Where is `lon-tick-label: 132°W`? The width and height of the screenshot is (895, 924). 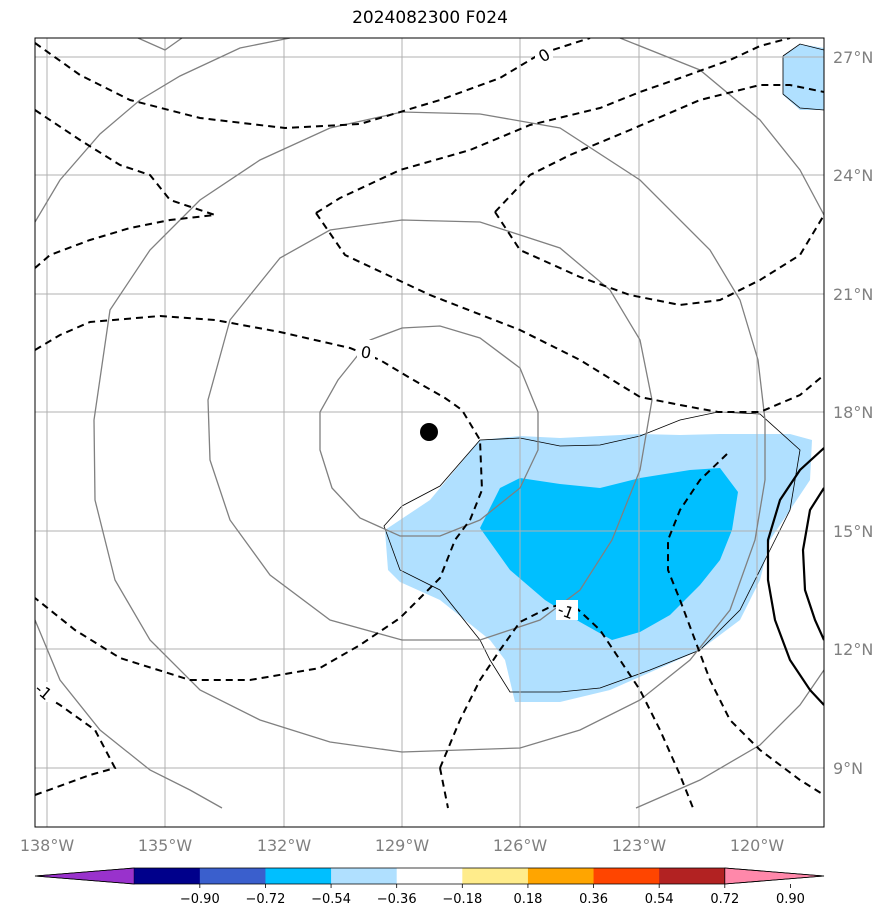 lon-tick-label: 132°W is located at coordinates (284, 845).